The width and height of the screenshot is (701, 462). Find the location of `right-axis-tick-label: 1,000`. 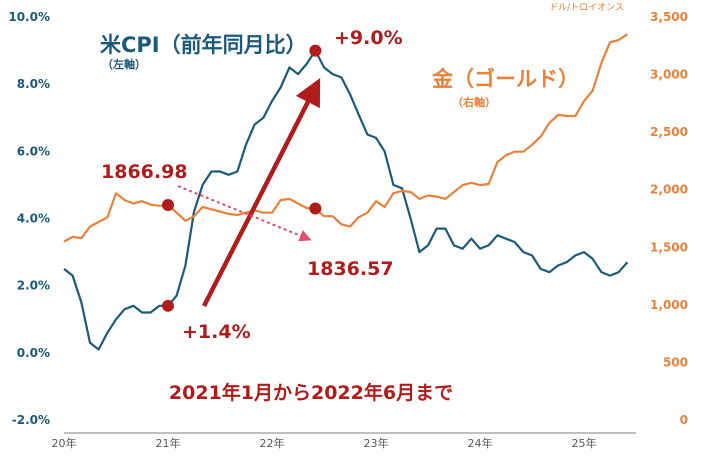

right-axis-tick-label: 1,000 is located at coordinates (669, 305).